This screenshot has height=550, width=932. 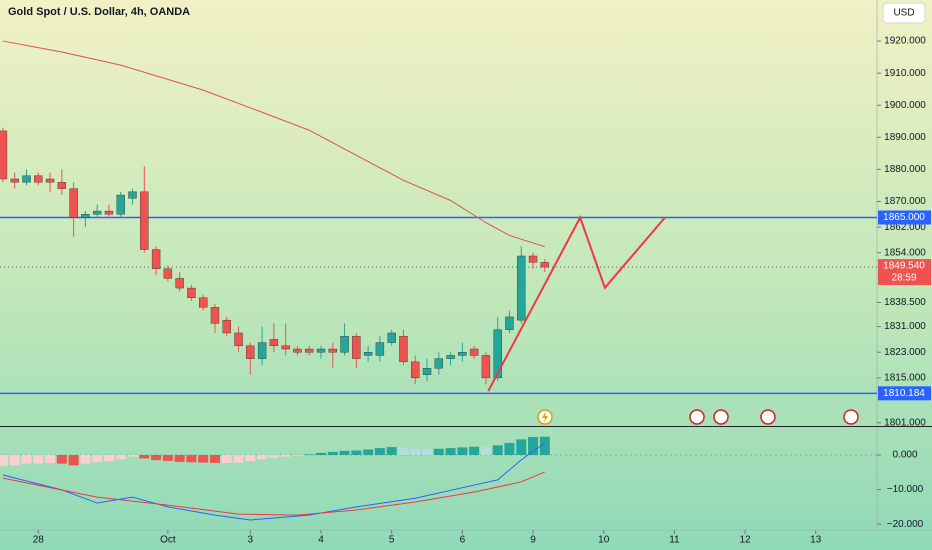 I want to click on y-tick-label: 1880.000, so click(x=905, y=169).